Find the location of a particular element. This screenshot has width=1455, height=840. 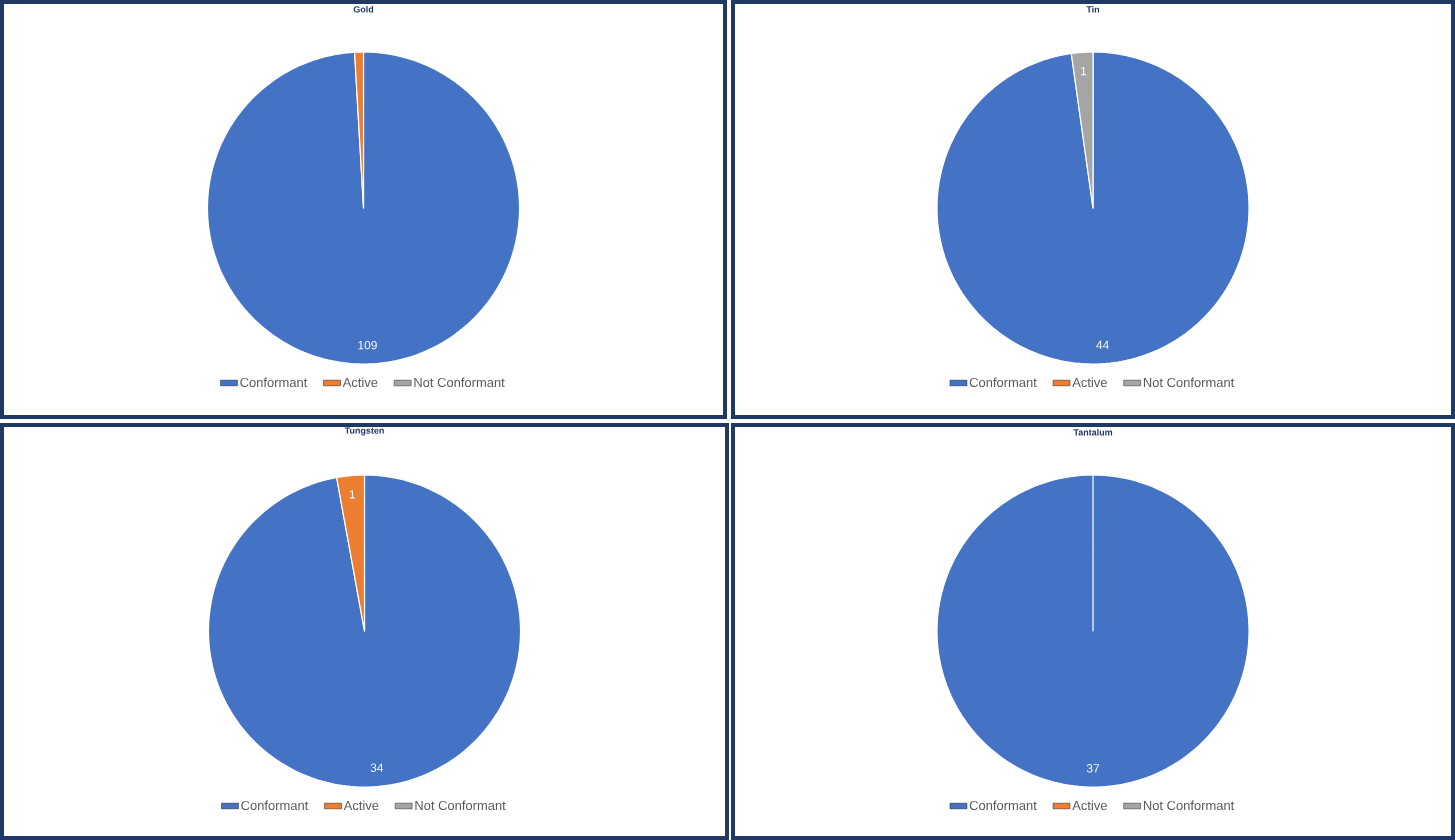

data-label: 37 is located at coordinates (1093, 768).